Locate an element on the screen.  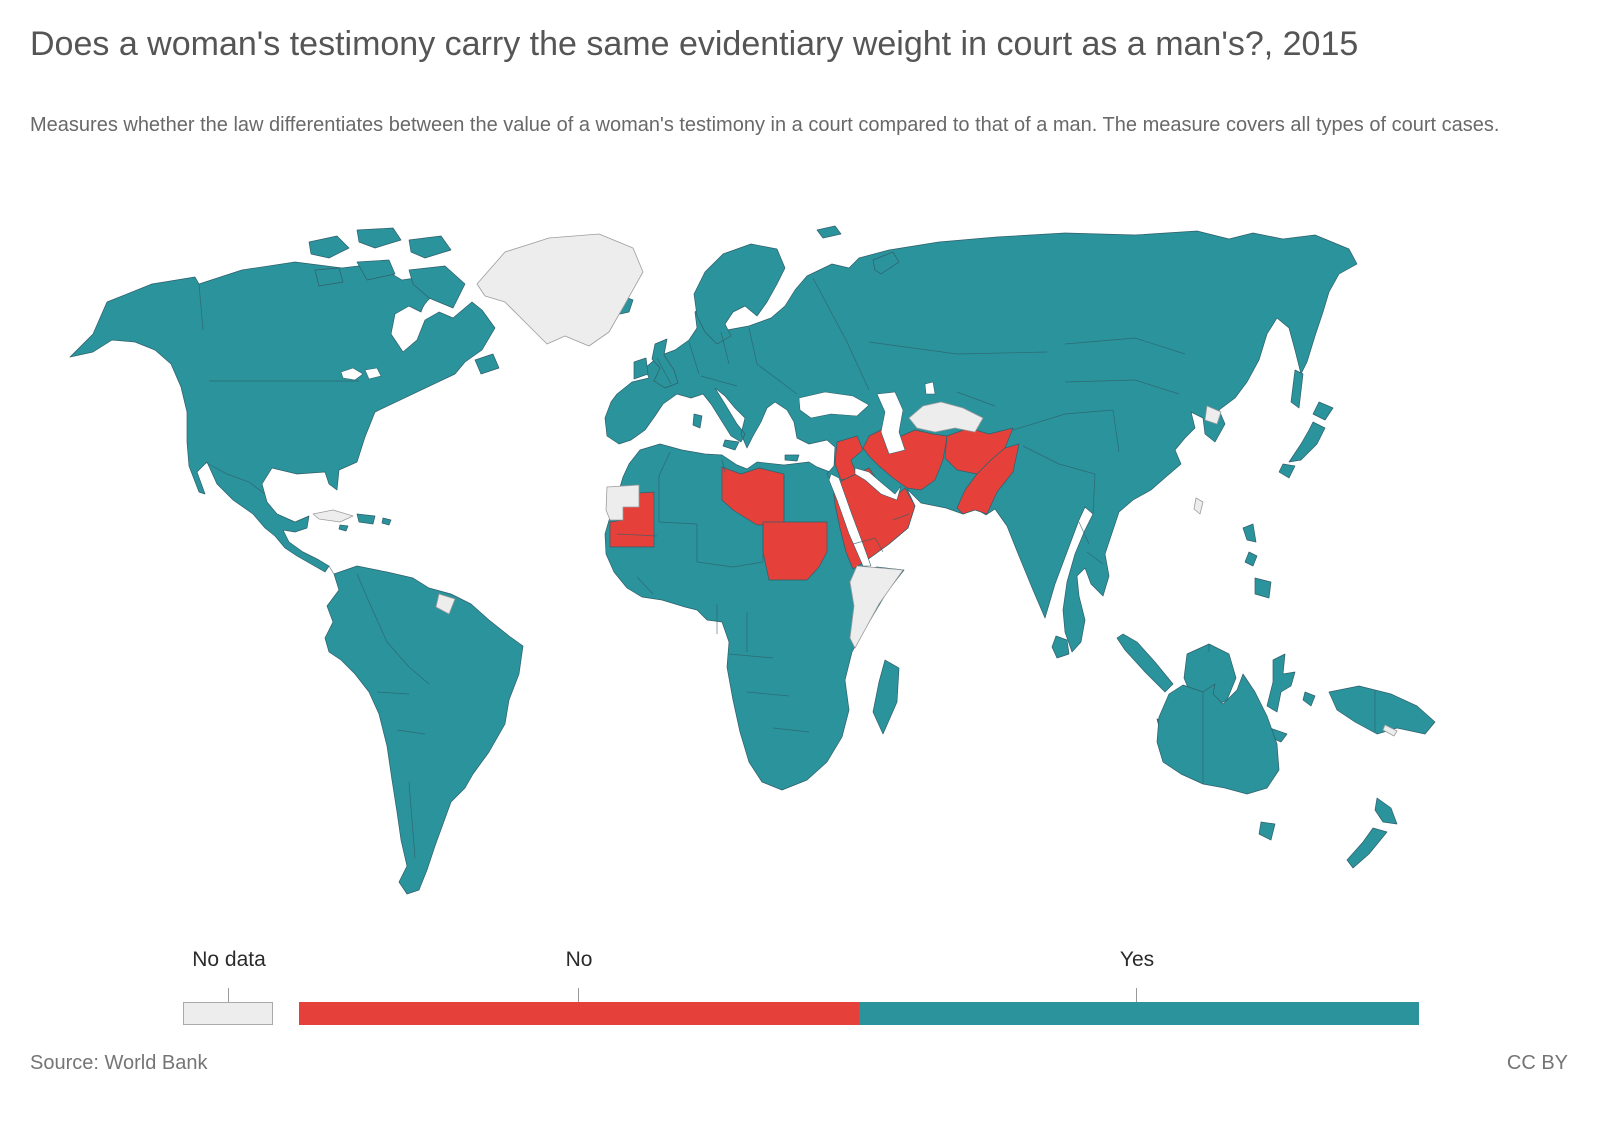
region-greenland is located at coordinates (560, 290).